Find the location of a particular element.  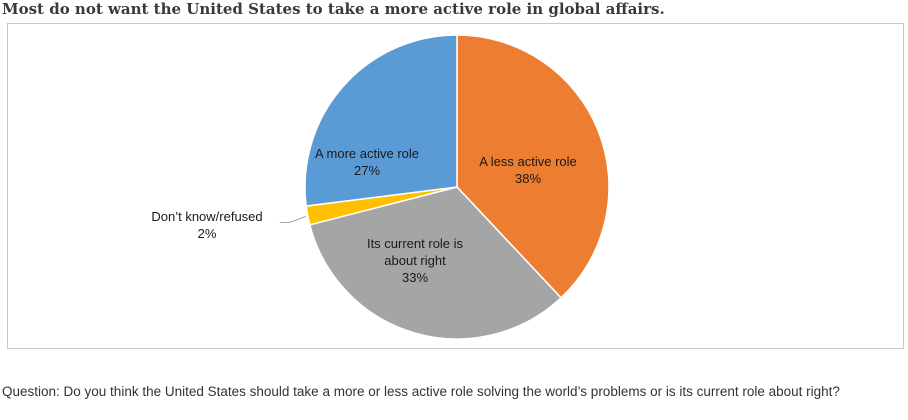

slice-label: A less active role 38% is located at coordinates (528, 170).